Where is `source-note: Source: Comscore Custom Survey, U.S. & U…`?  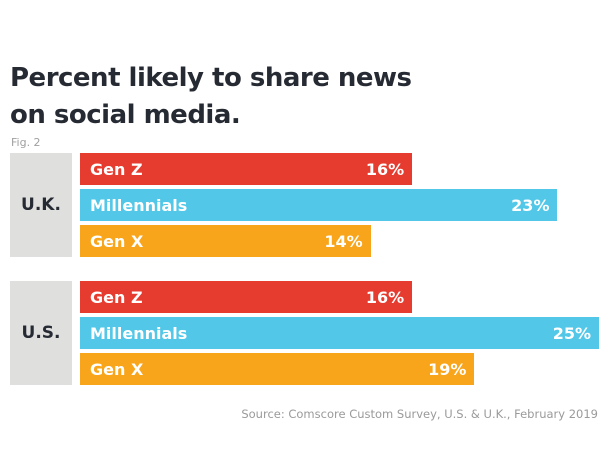
source-note: Source: Comscore Custom Survey, U.S. & U… is located at coordinates (419, 414).